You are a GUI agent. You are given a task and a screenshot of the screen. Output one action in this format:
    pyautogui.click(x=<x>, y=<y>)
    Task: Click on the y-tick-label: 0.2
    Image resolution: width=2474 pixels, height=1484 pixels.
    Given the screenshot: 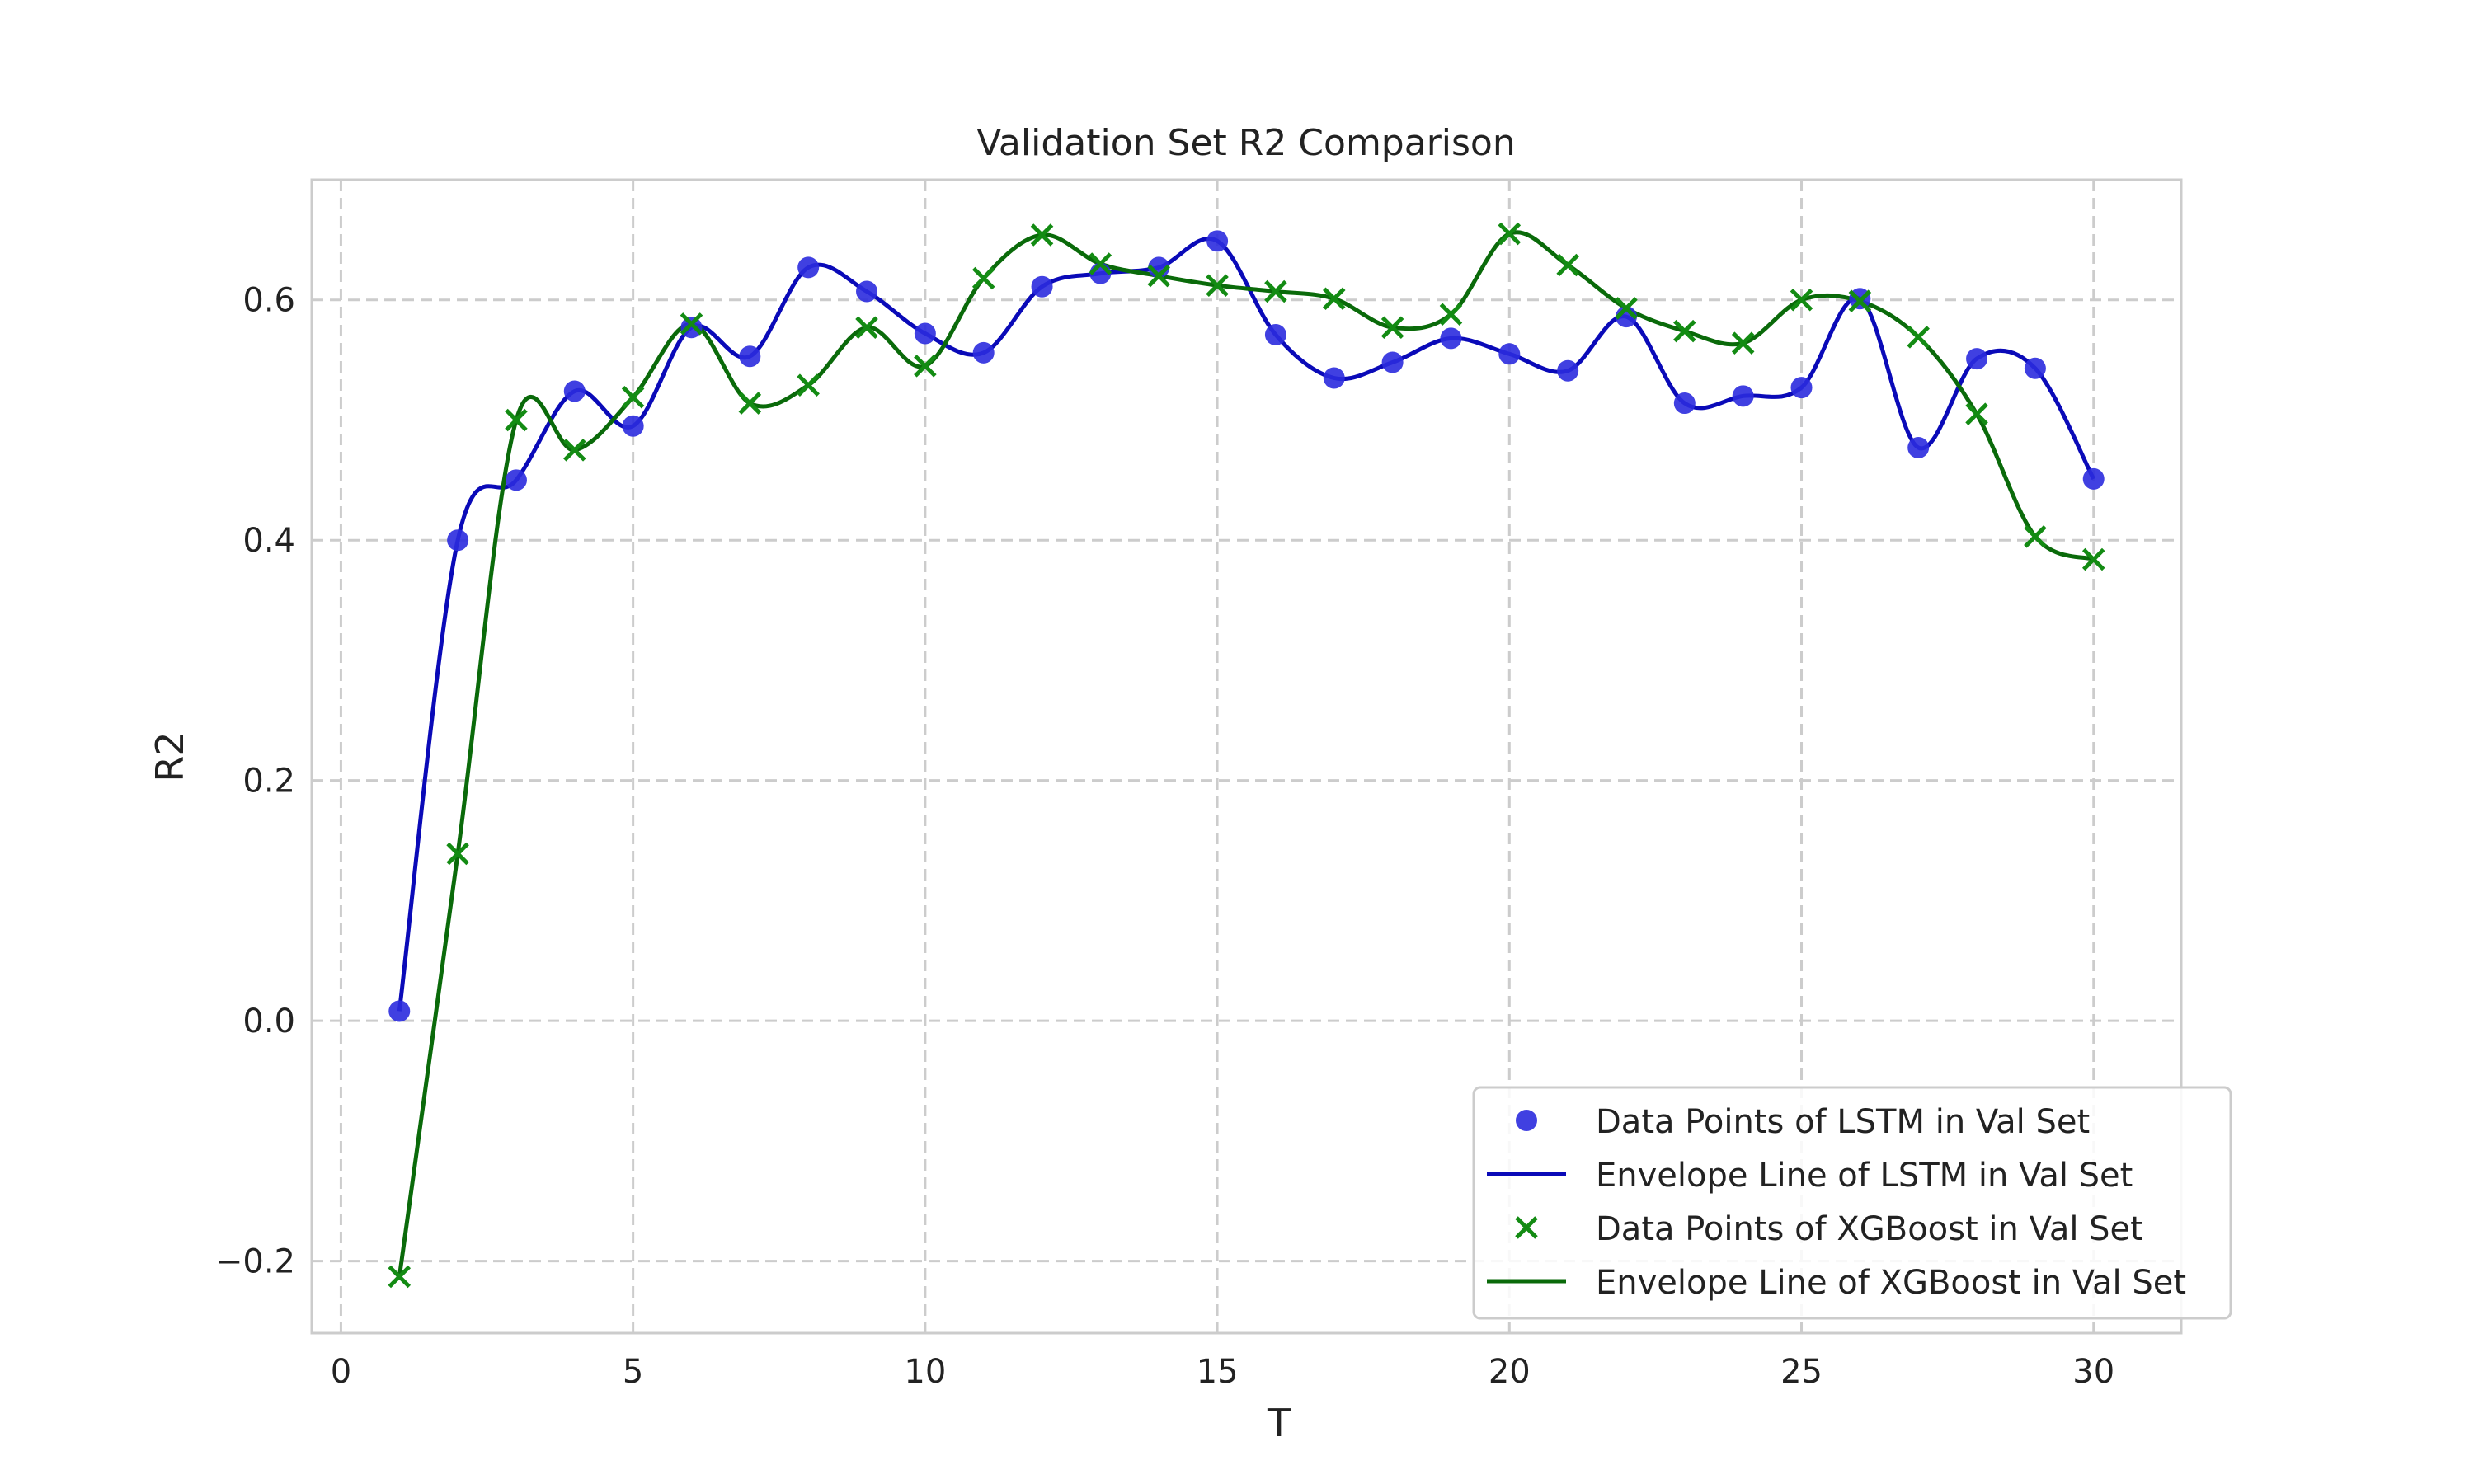 What is the action you would take?
    pyautogui.click(x=268, y=782)
    